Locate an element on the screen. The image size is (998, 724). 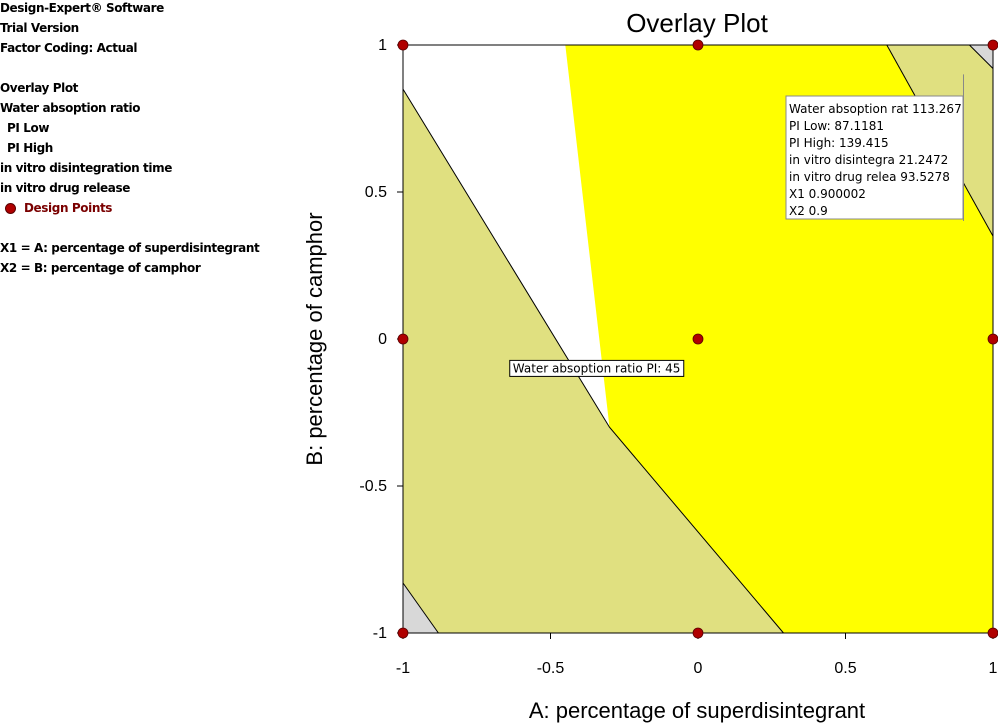
flag-line: in vitro disintegra 21.2472 is located at coordinates (868, 160).